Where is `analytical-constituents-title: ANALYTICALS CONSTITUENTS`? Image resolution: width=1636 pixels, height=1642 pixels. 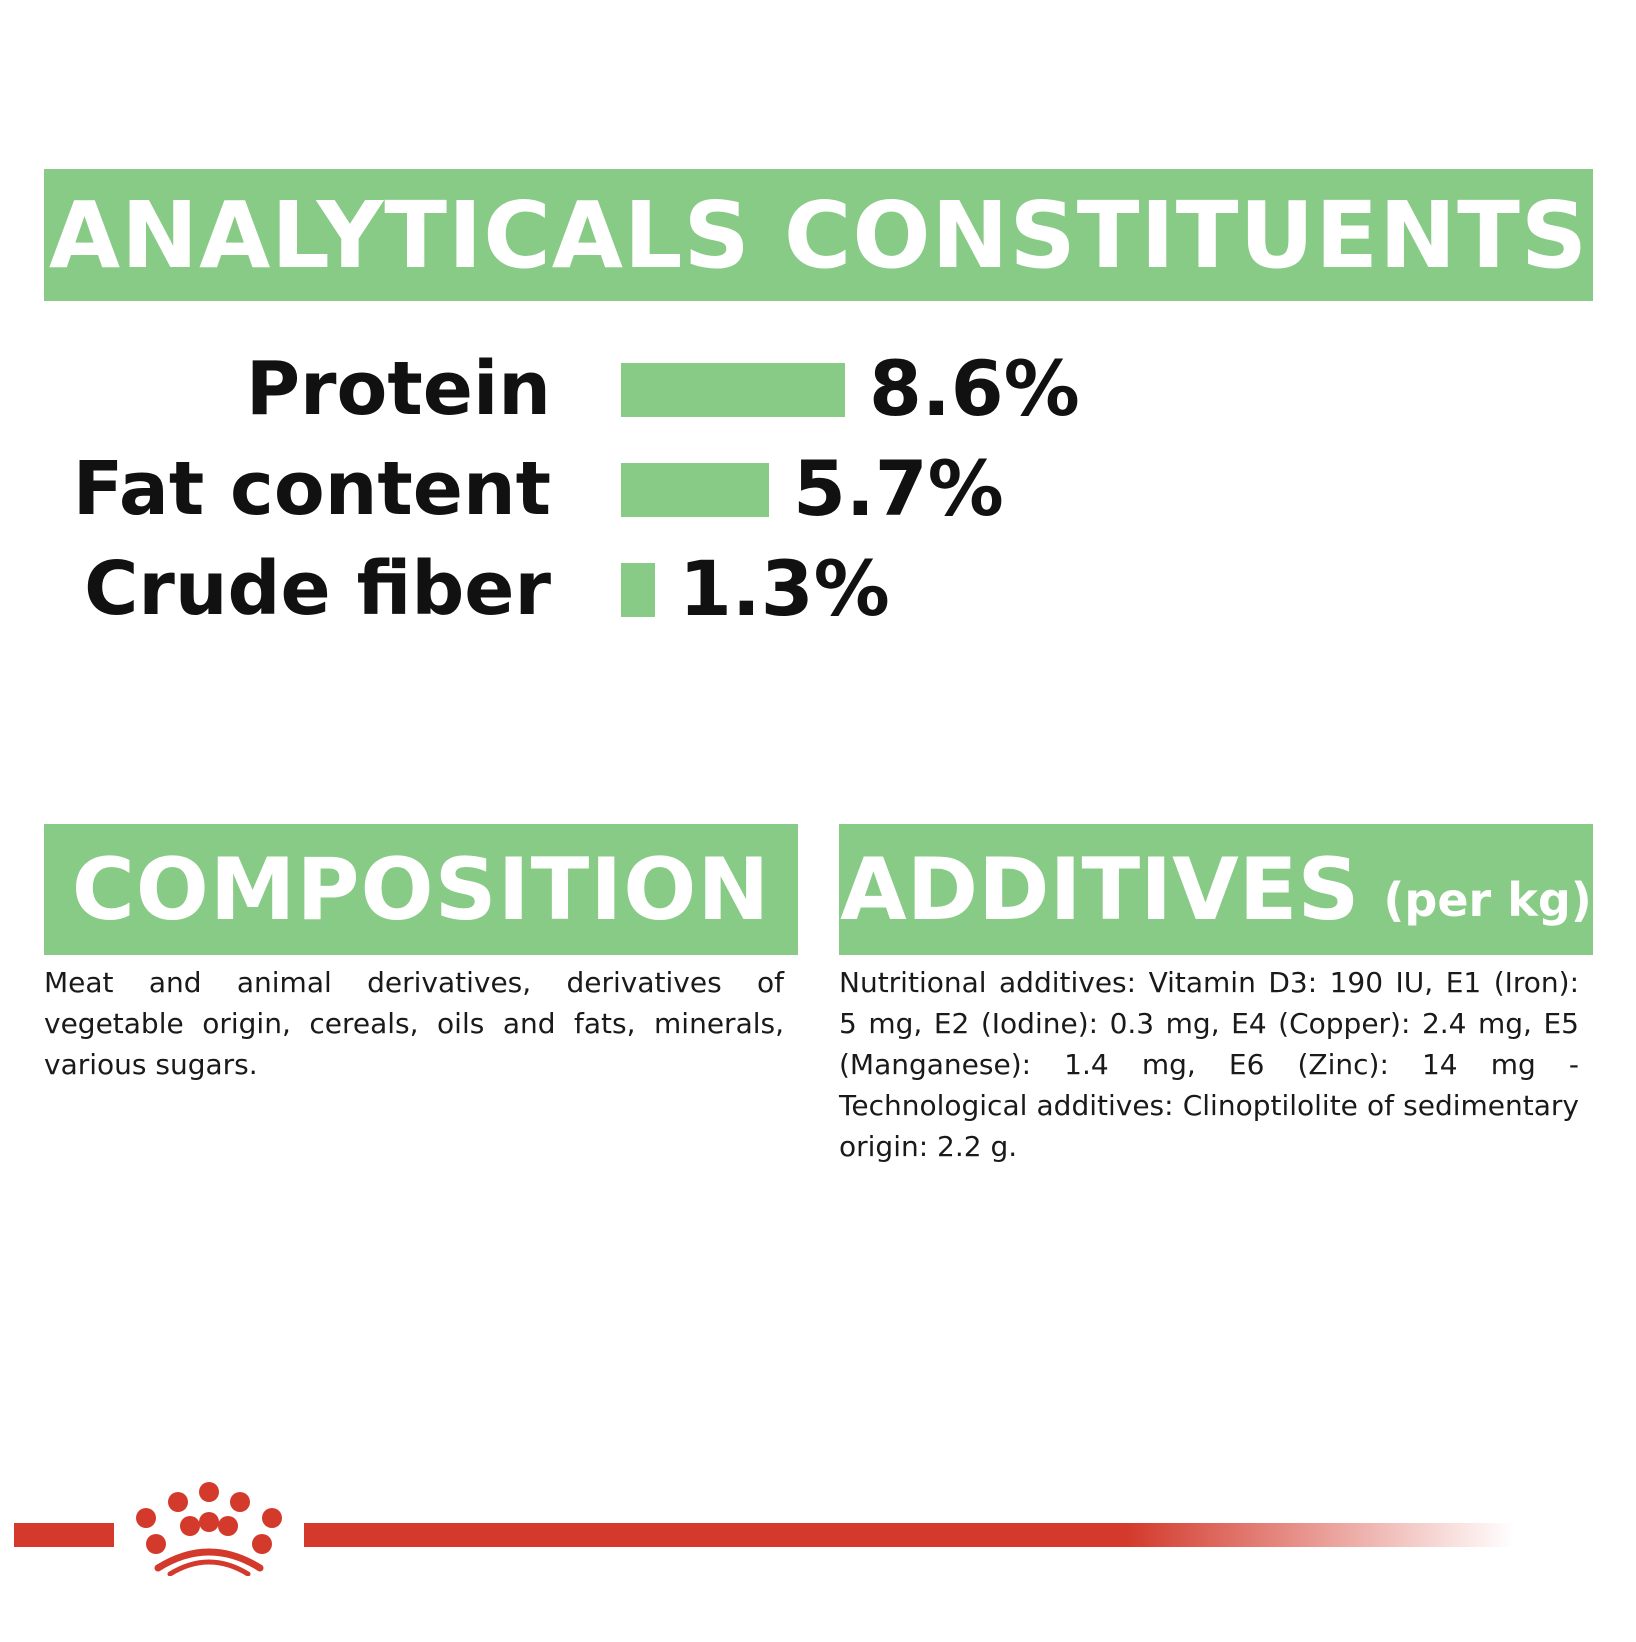 analytical-constituents-title: ANALYTICALS CONSTITUENTS is located at coordinates (818, 235).